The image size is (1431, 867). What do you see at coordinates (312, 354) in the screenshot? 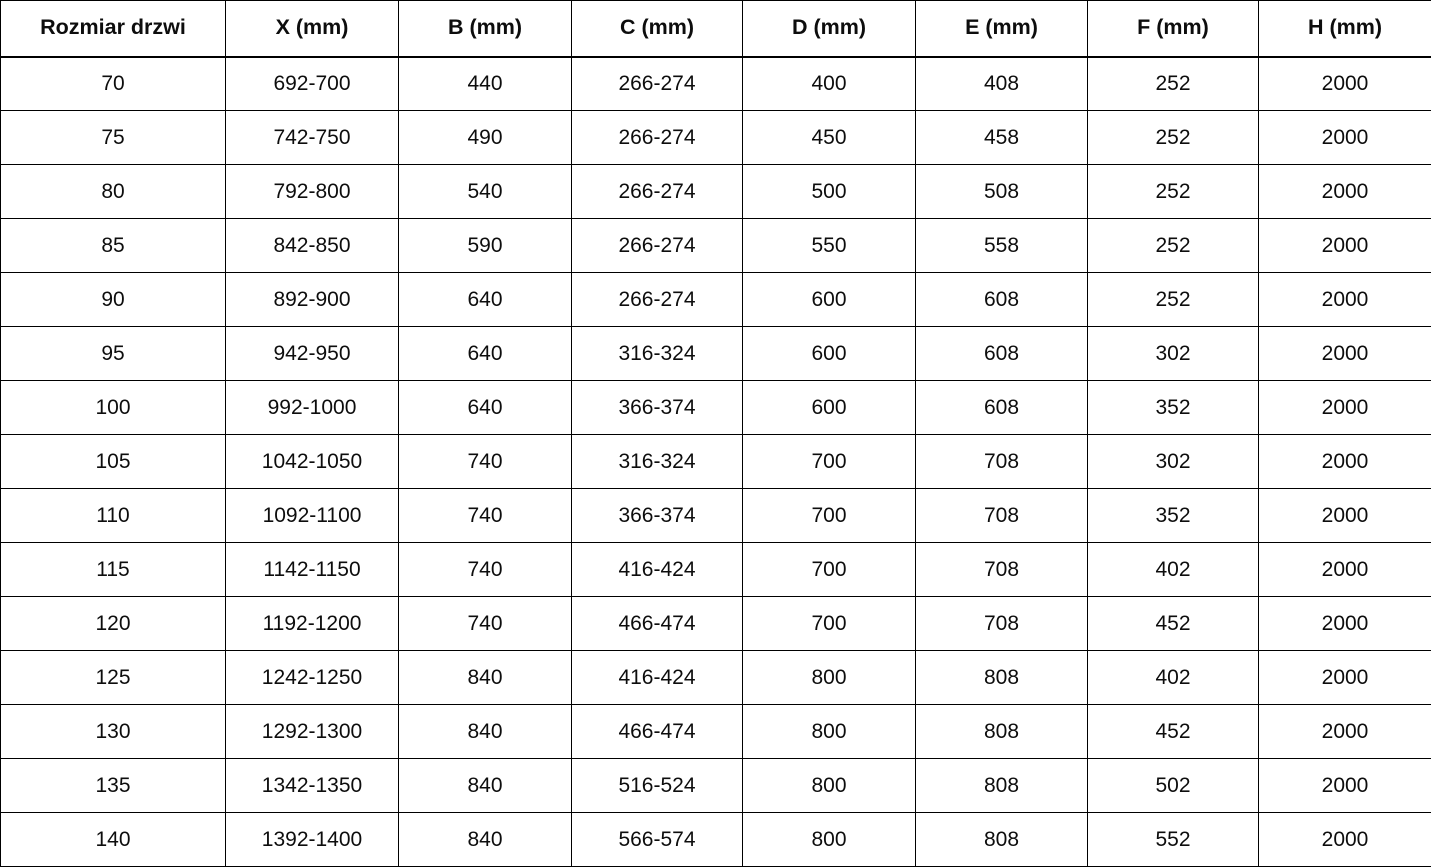
I see `cell-x: 942-950` at bounding box center [312, 354].